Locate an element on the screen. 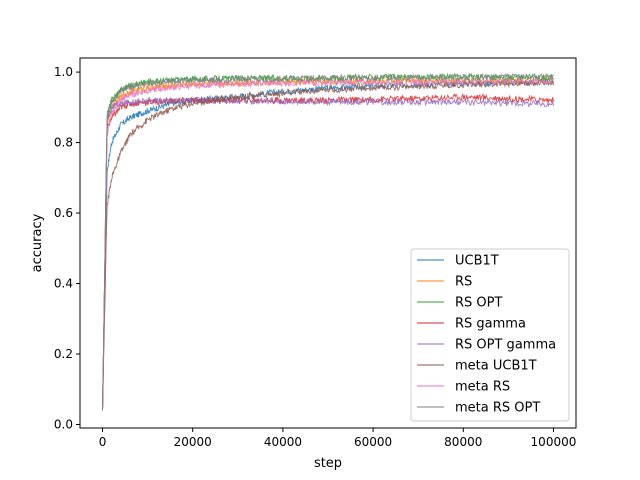  x-tick-label: 20000 is located at coordinates (193, 442).